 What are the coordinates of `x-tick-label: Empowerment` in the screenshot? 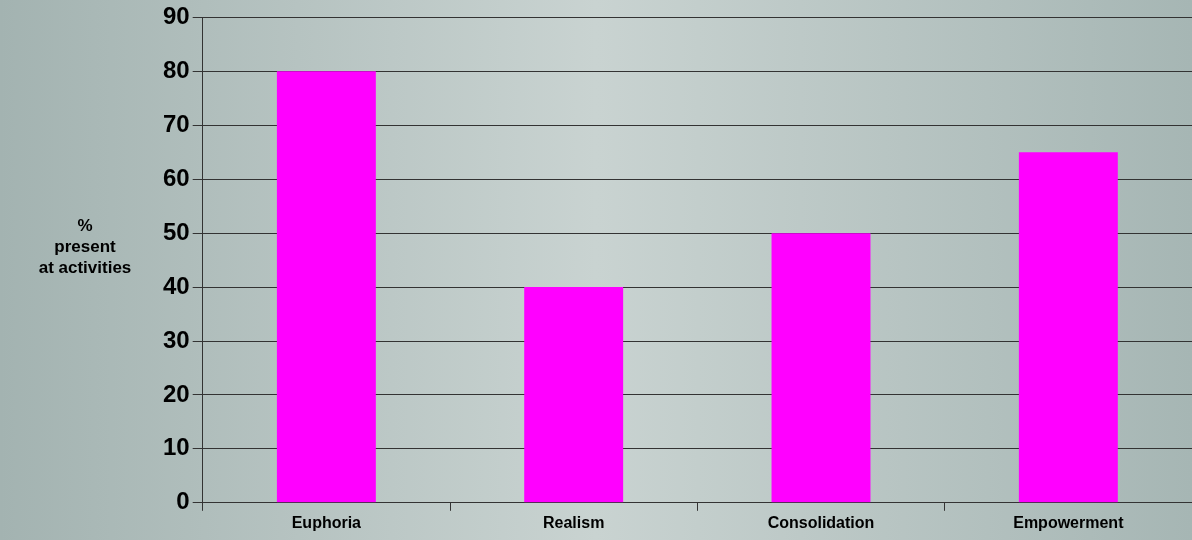 It's located at (1069, 522).